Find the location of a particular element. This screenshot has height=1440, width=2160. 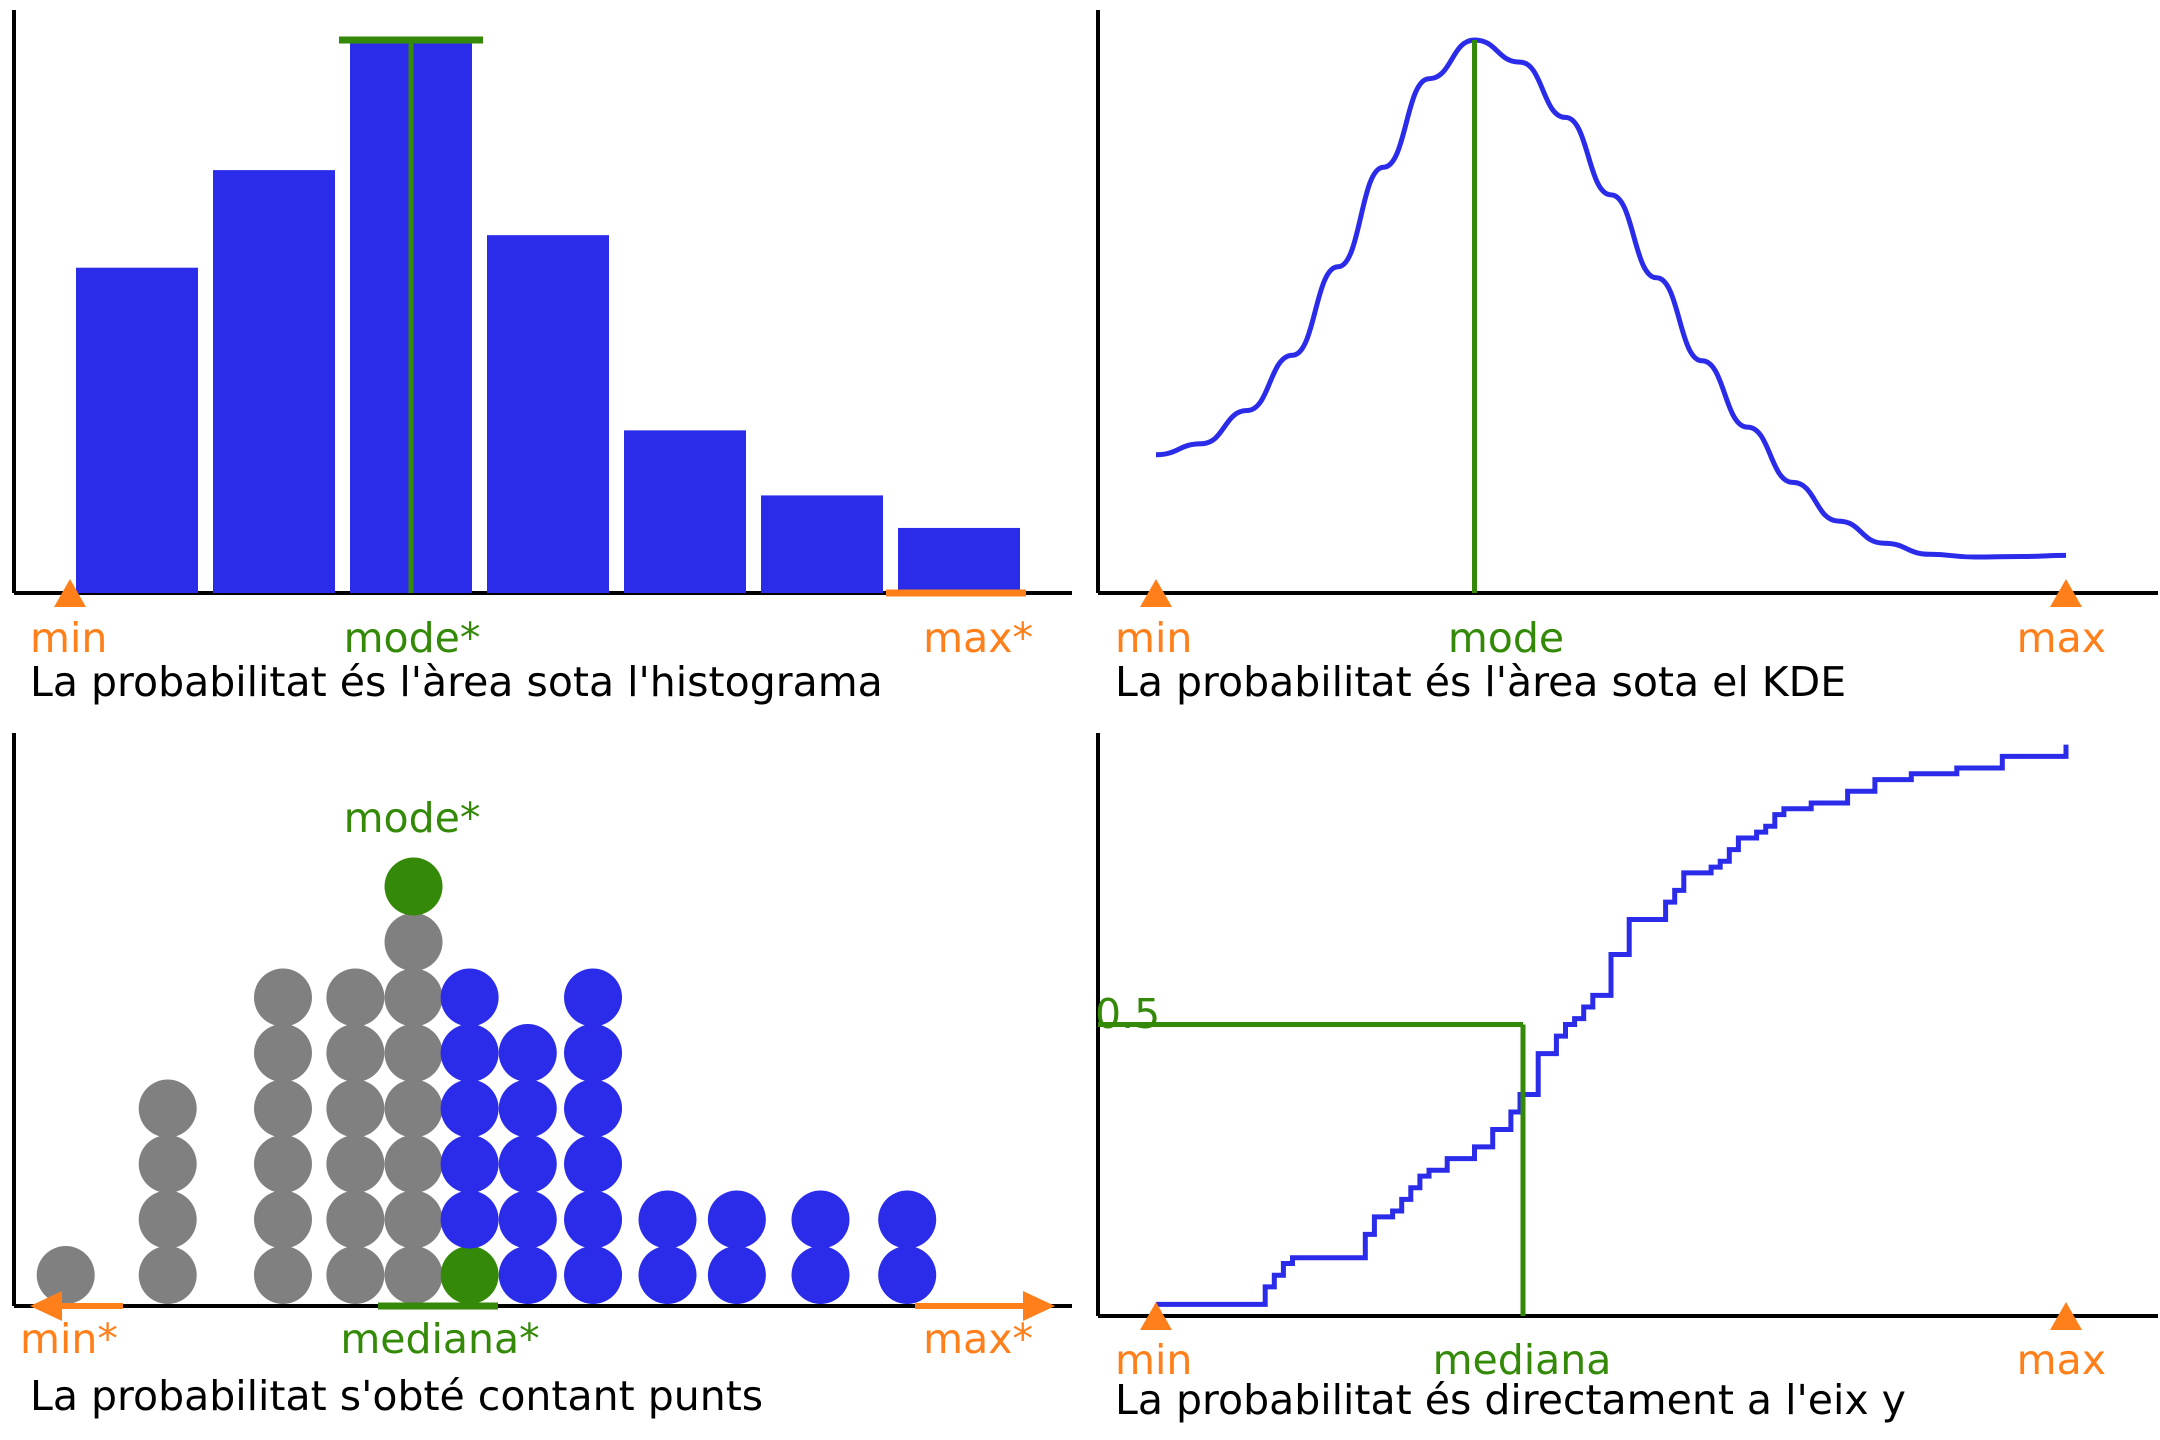

tl-mode-label: mode* is located at coordinates (412, 638).